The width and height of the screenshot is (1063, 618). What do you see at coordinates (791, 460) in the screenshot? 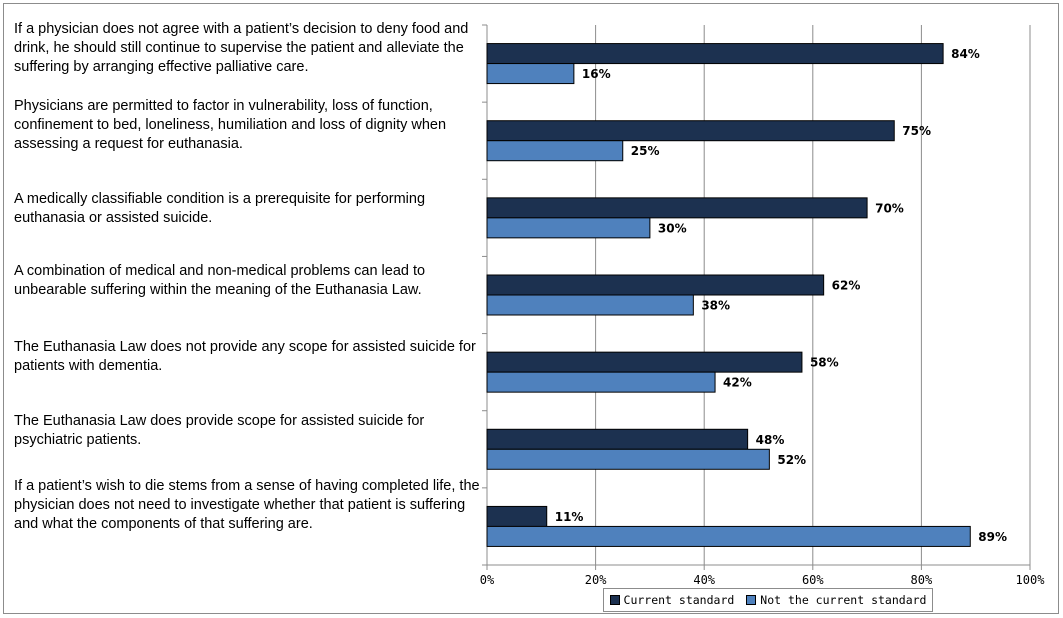
I see `data-label: 52%` at bounding box center [791, 460].